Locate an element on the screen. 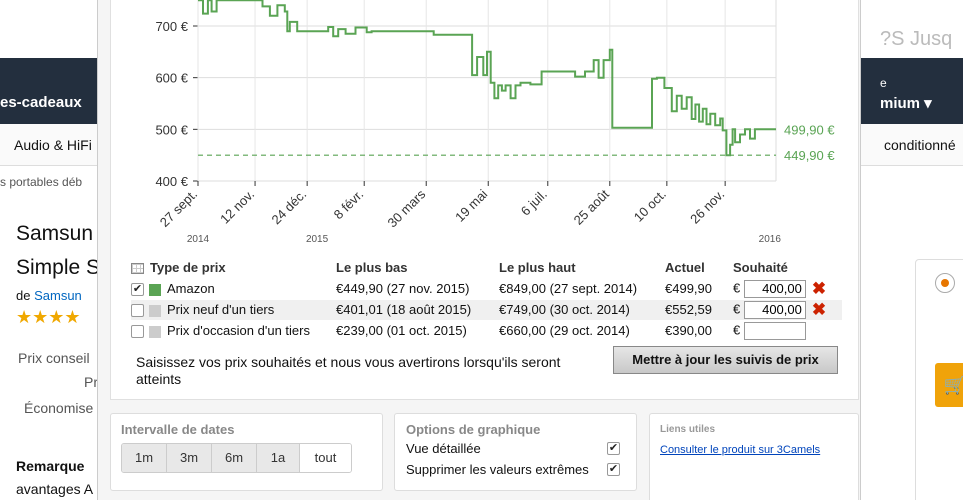 The image size is (963, 500). range-all: tout is located at coordinates (325, 458).